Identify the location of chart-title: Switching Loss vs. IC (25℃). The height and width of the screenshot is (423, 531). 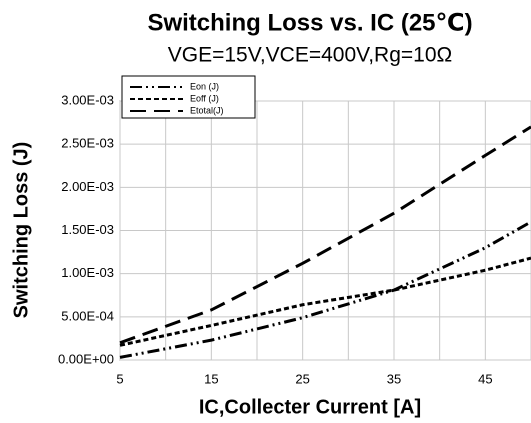
(309, 22).